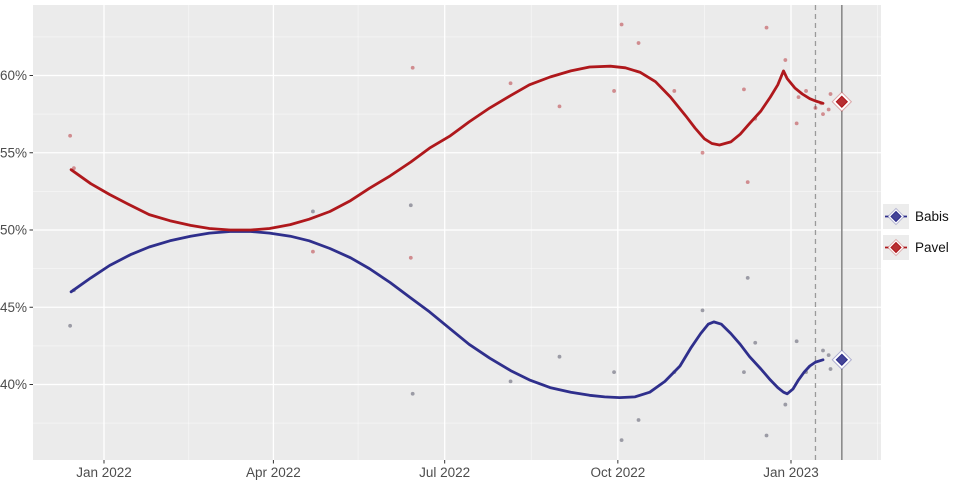  What do you see at coordinates (916, 232) in the screenshot?
I see `legend: Babis Pavel` at bounding box center [916, 232].